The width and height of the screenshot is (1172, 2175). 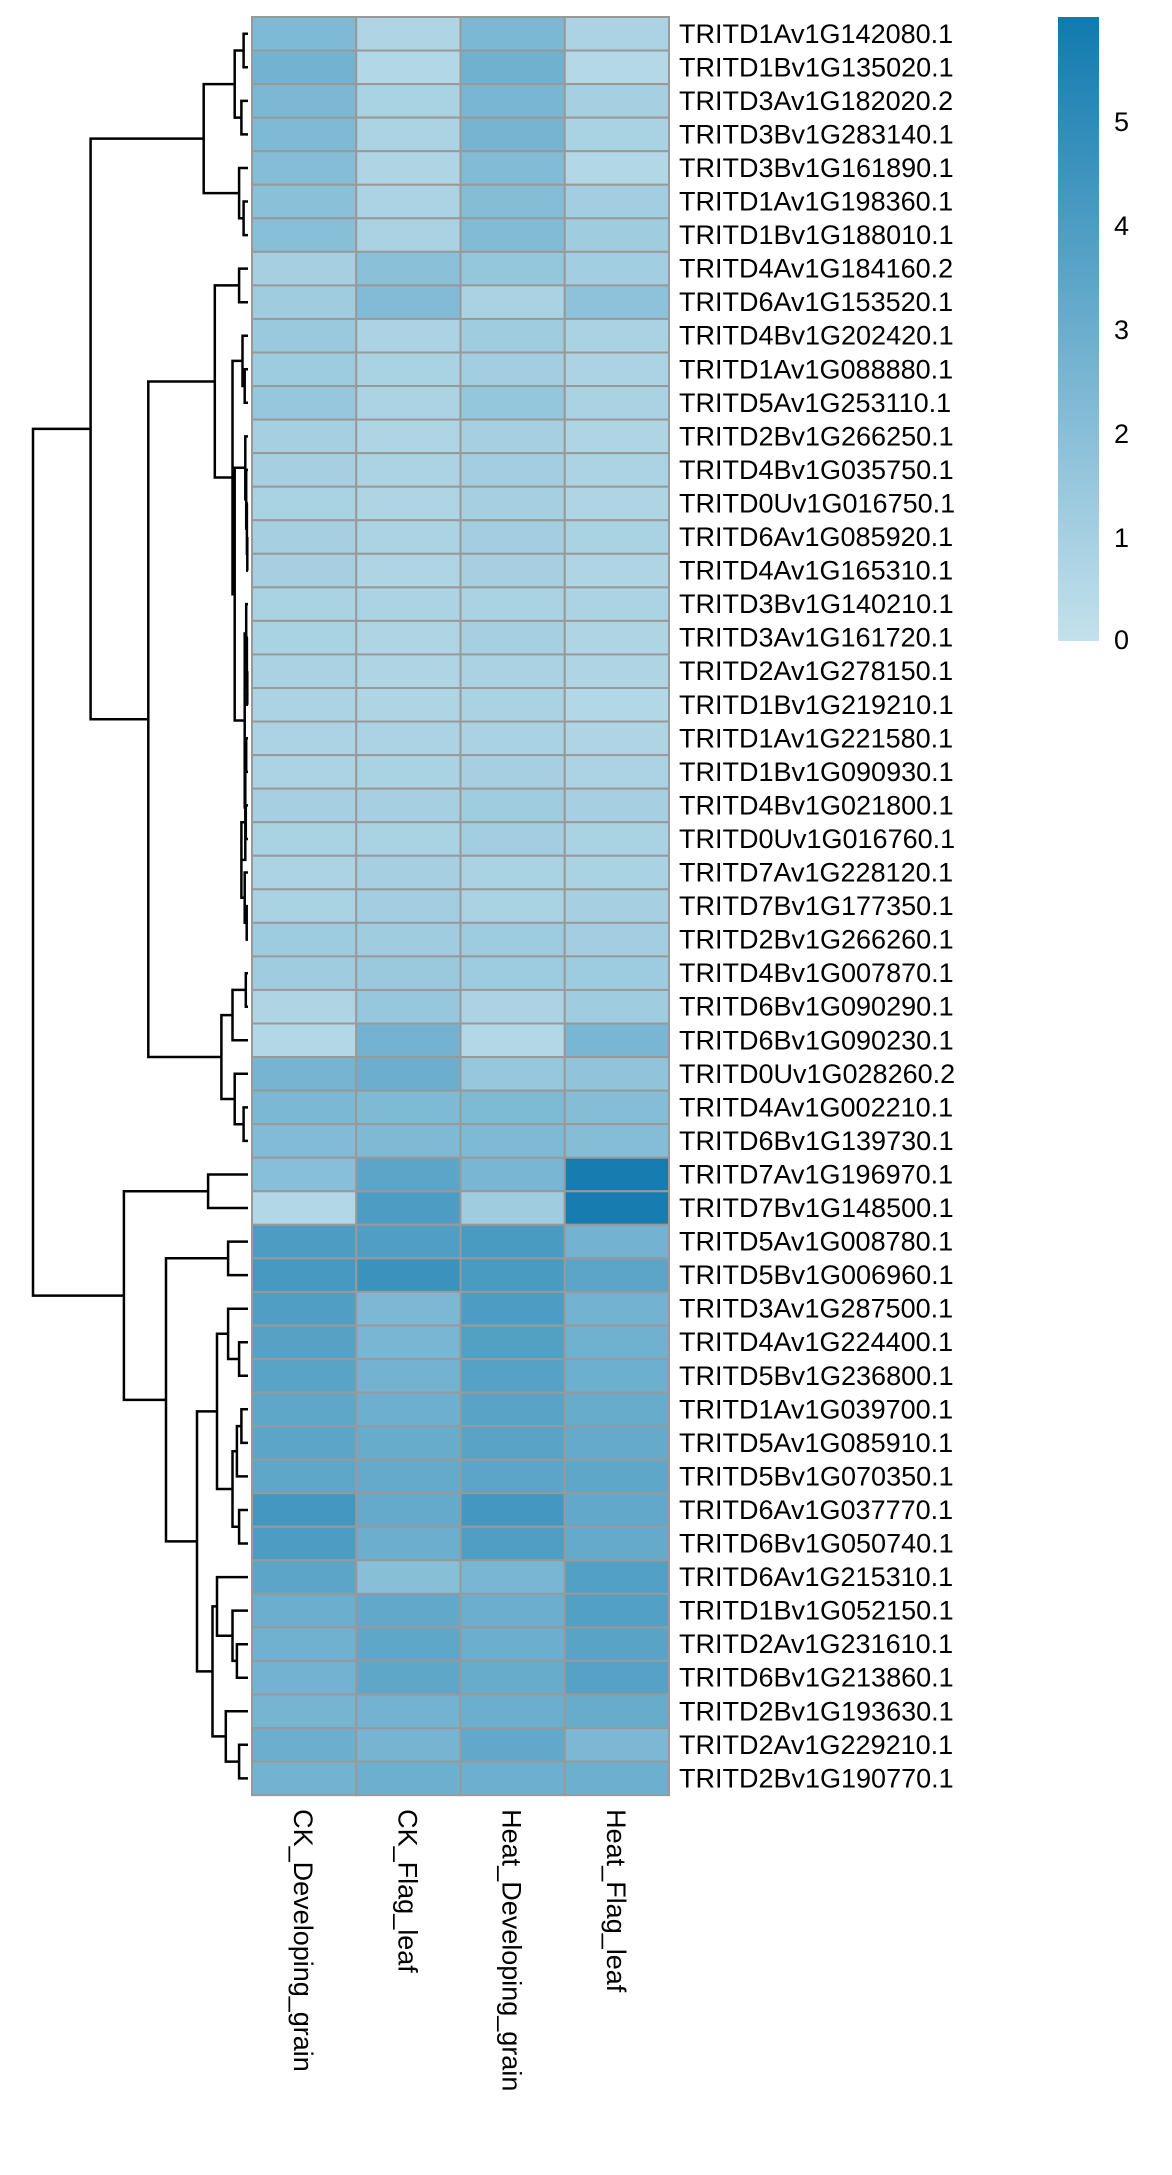 I want to click on row-label: TRITD6Av1G215310.1, so click(x=816, y=1577).